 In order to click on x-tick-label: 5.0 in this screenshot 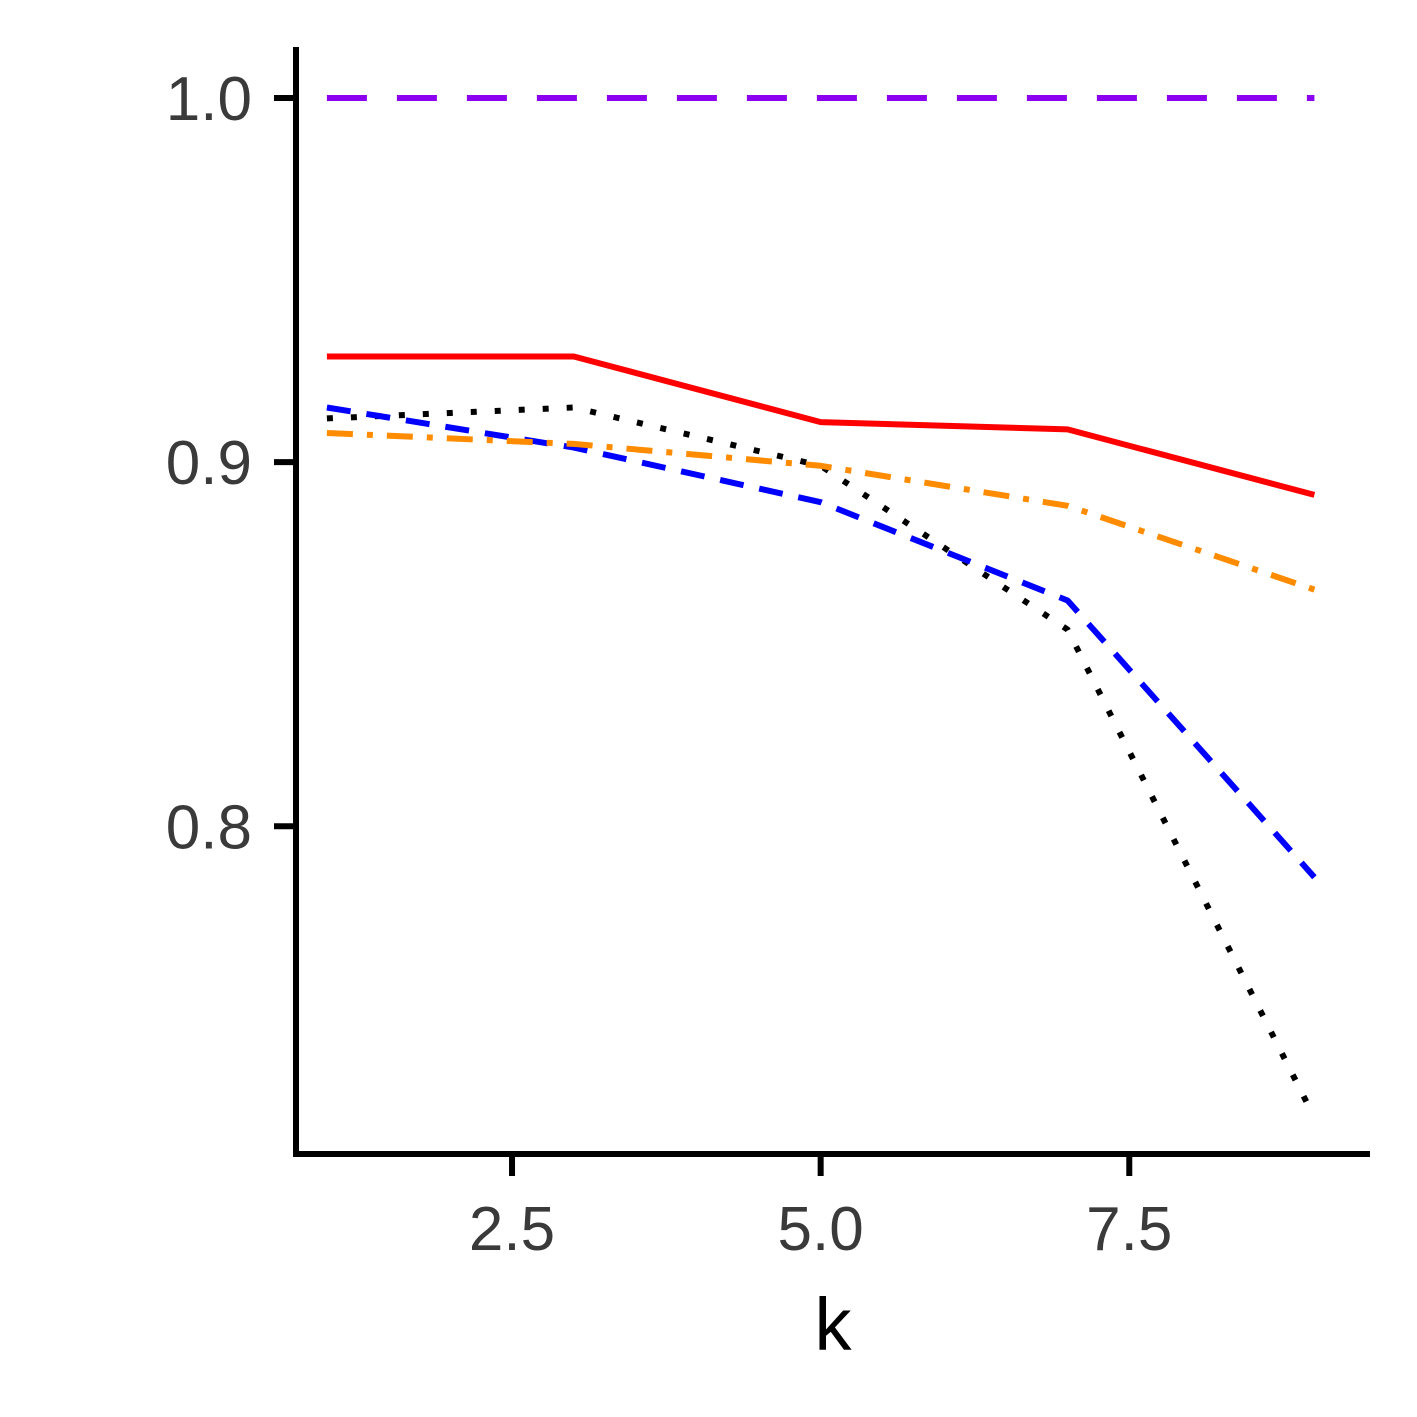, I will do `click(821, 1229)`.